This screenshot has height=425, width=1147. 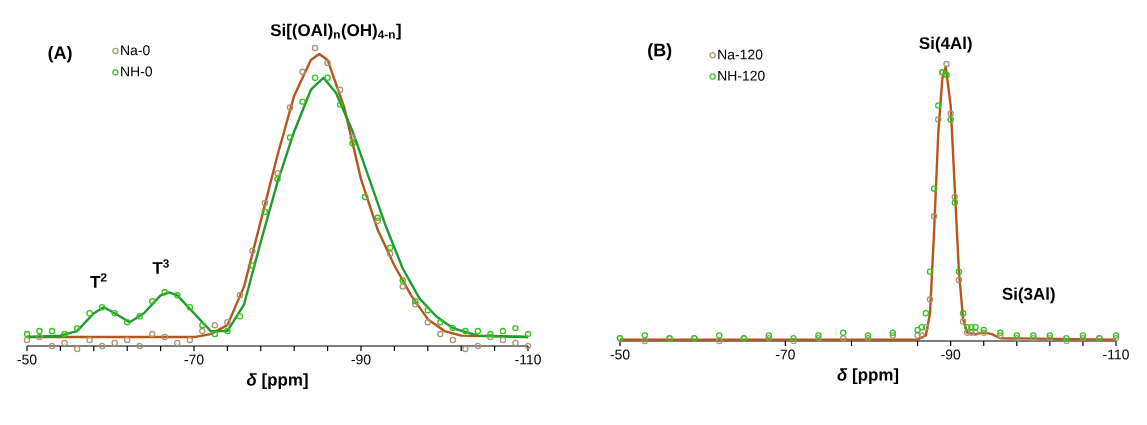 What do you see at coordinates (741, 75) in the screenshot?
I see `legend-label: NH-120` at bounding box center [741, 75].